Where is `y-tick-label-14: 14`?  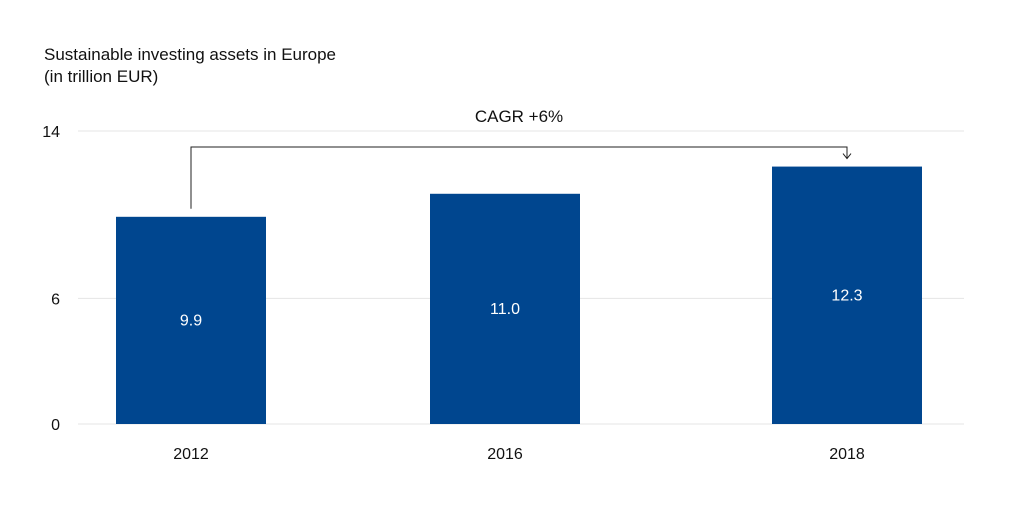
y-tick-label-14: 14 is located at coordinates (51, 132).